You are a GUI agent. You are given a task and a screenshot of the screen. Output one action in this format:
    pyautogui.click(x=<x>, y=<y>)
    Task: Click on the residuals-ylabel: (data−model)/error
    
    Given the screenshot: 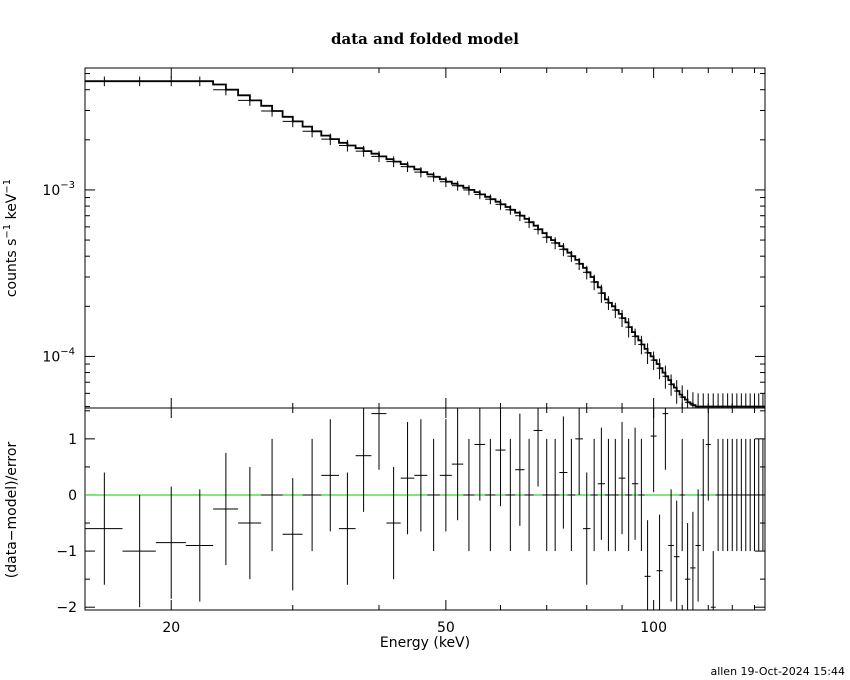 What is the action you would take?
    pyautogui.click(x=12, y=510)
    